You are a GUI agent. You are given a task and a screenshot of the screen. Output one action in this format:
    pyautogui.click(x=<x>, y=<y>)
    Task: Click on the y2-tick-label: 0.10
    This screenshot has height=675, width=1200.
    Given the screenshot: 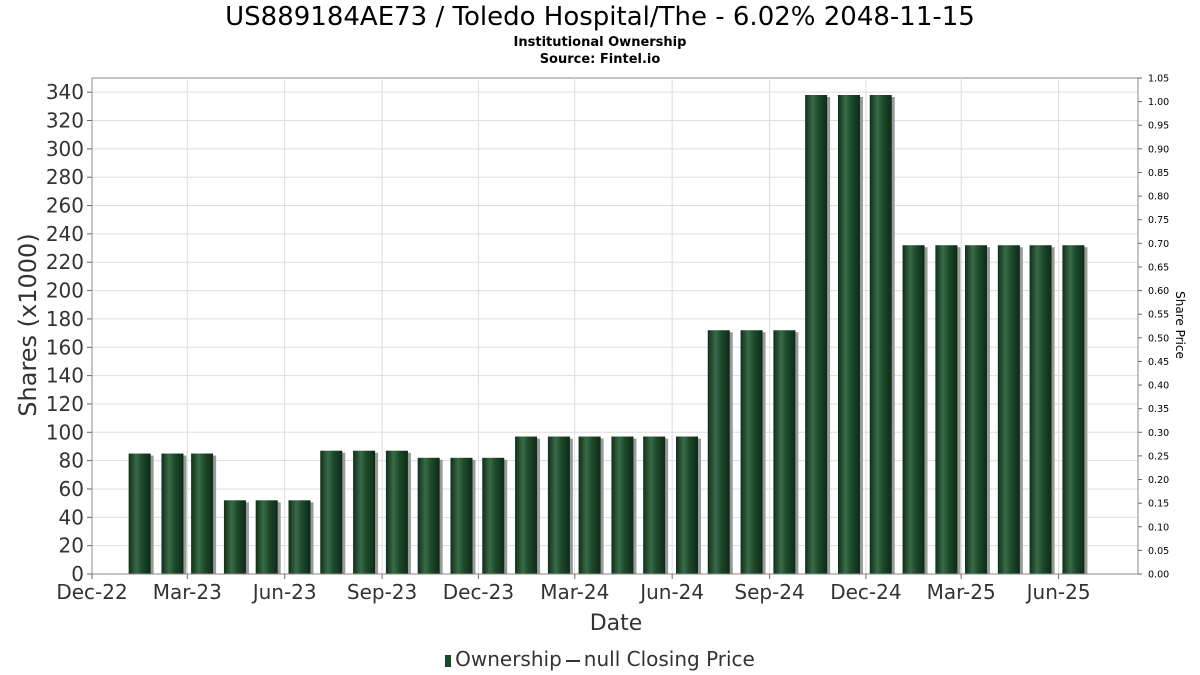 What is the action you would take?
    pyautogui.click(x=1158, y=527)
    